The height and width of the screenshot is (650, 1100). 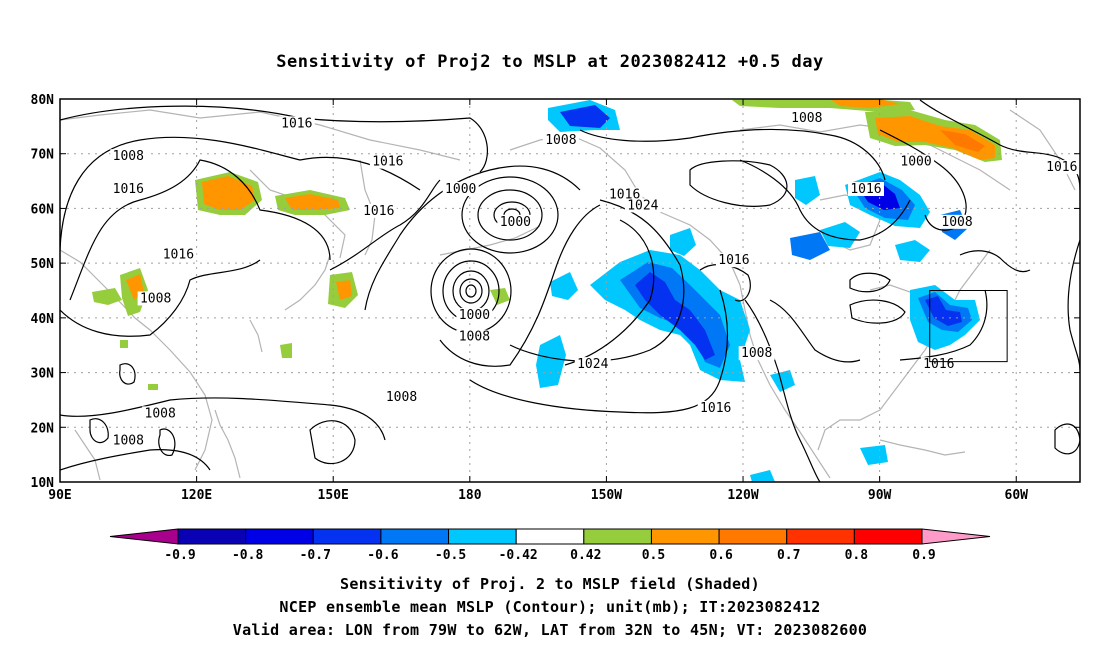 I want to click on colorbar-tick-label: -0.5, so click(x=450, y=555).